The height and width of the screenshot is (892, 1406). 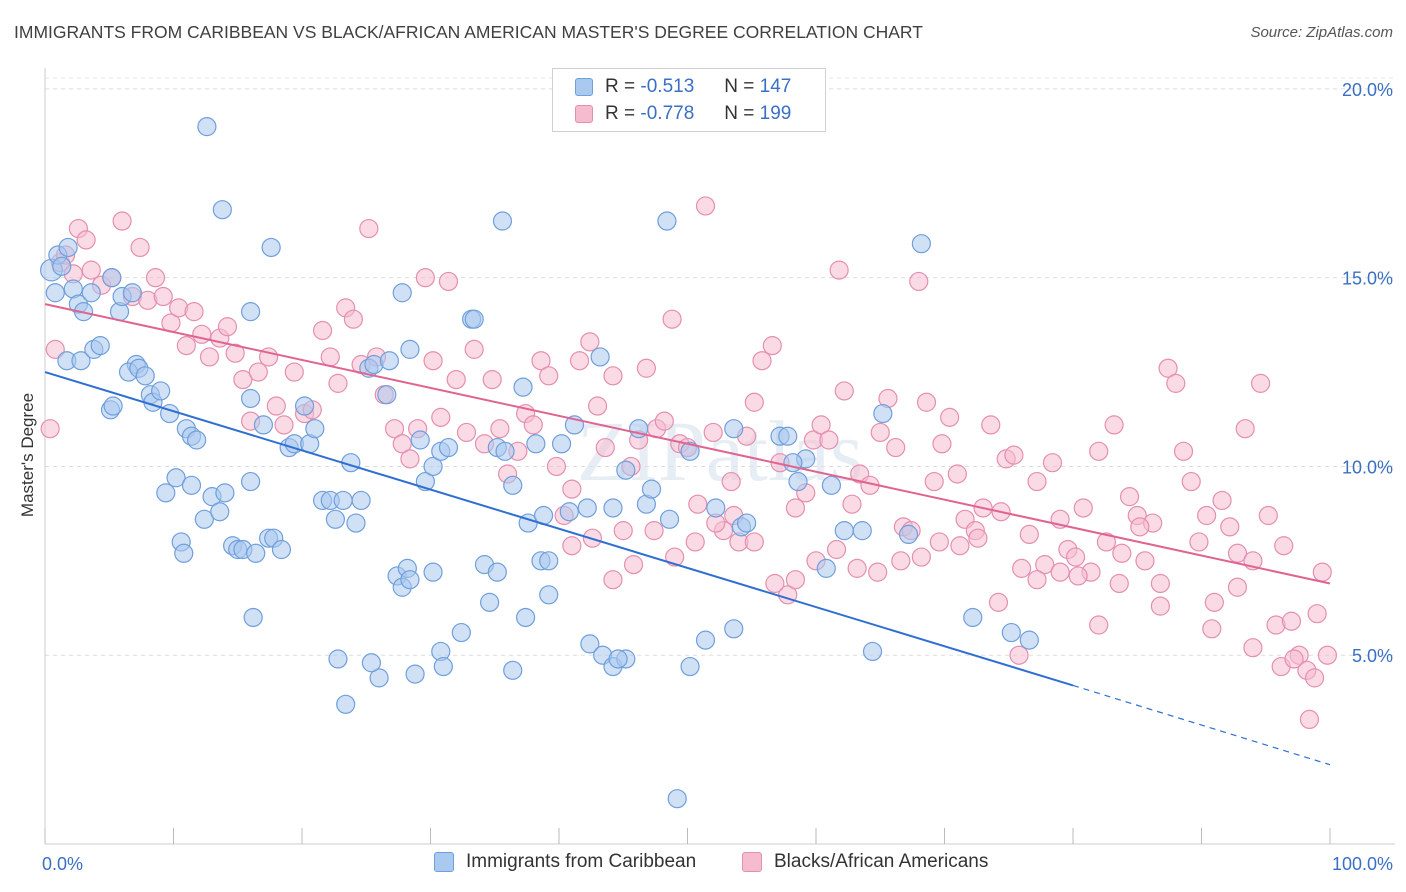 What do you see at coordinates (1372, 656) in the screenshot?
I see `y-tick-label: 5.0%` at bounding box center [1372, 656].